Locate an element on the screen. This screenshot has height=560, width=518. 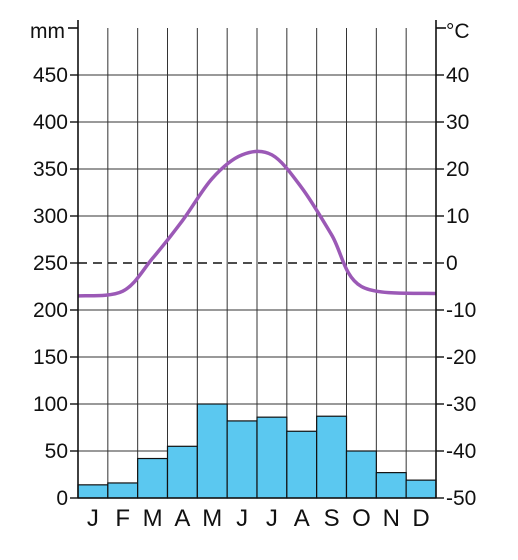
left-axis-tick-label: 300 is located at coordinates (50, 216).